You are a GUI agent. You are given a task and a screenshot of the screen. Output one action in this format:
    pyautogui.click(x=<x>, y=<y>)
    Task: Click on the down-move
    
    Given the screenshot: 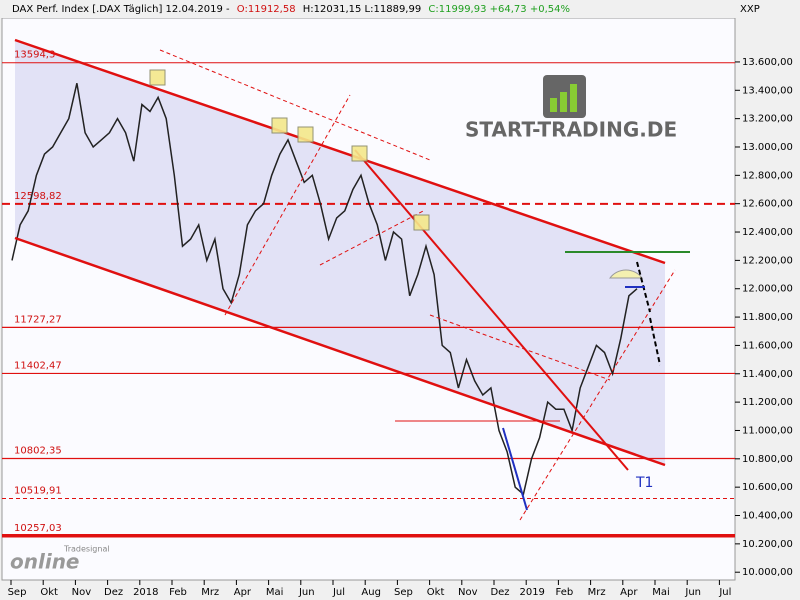 What is the action you would take?
    pyautogui.click(x=515, y=469)
    